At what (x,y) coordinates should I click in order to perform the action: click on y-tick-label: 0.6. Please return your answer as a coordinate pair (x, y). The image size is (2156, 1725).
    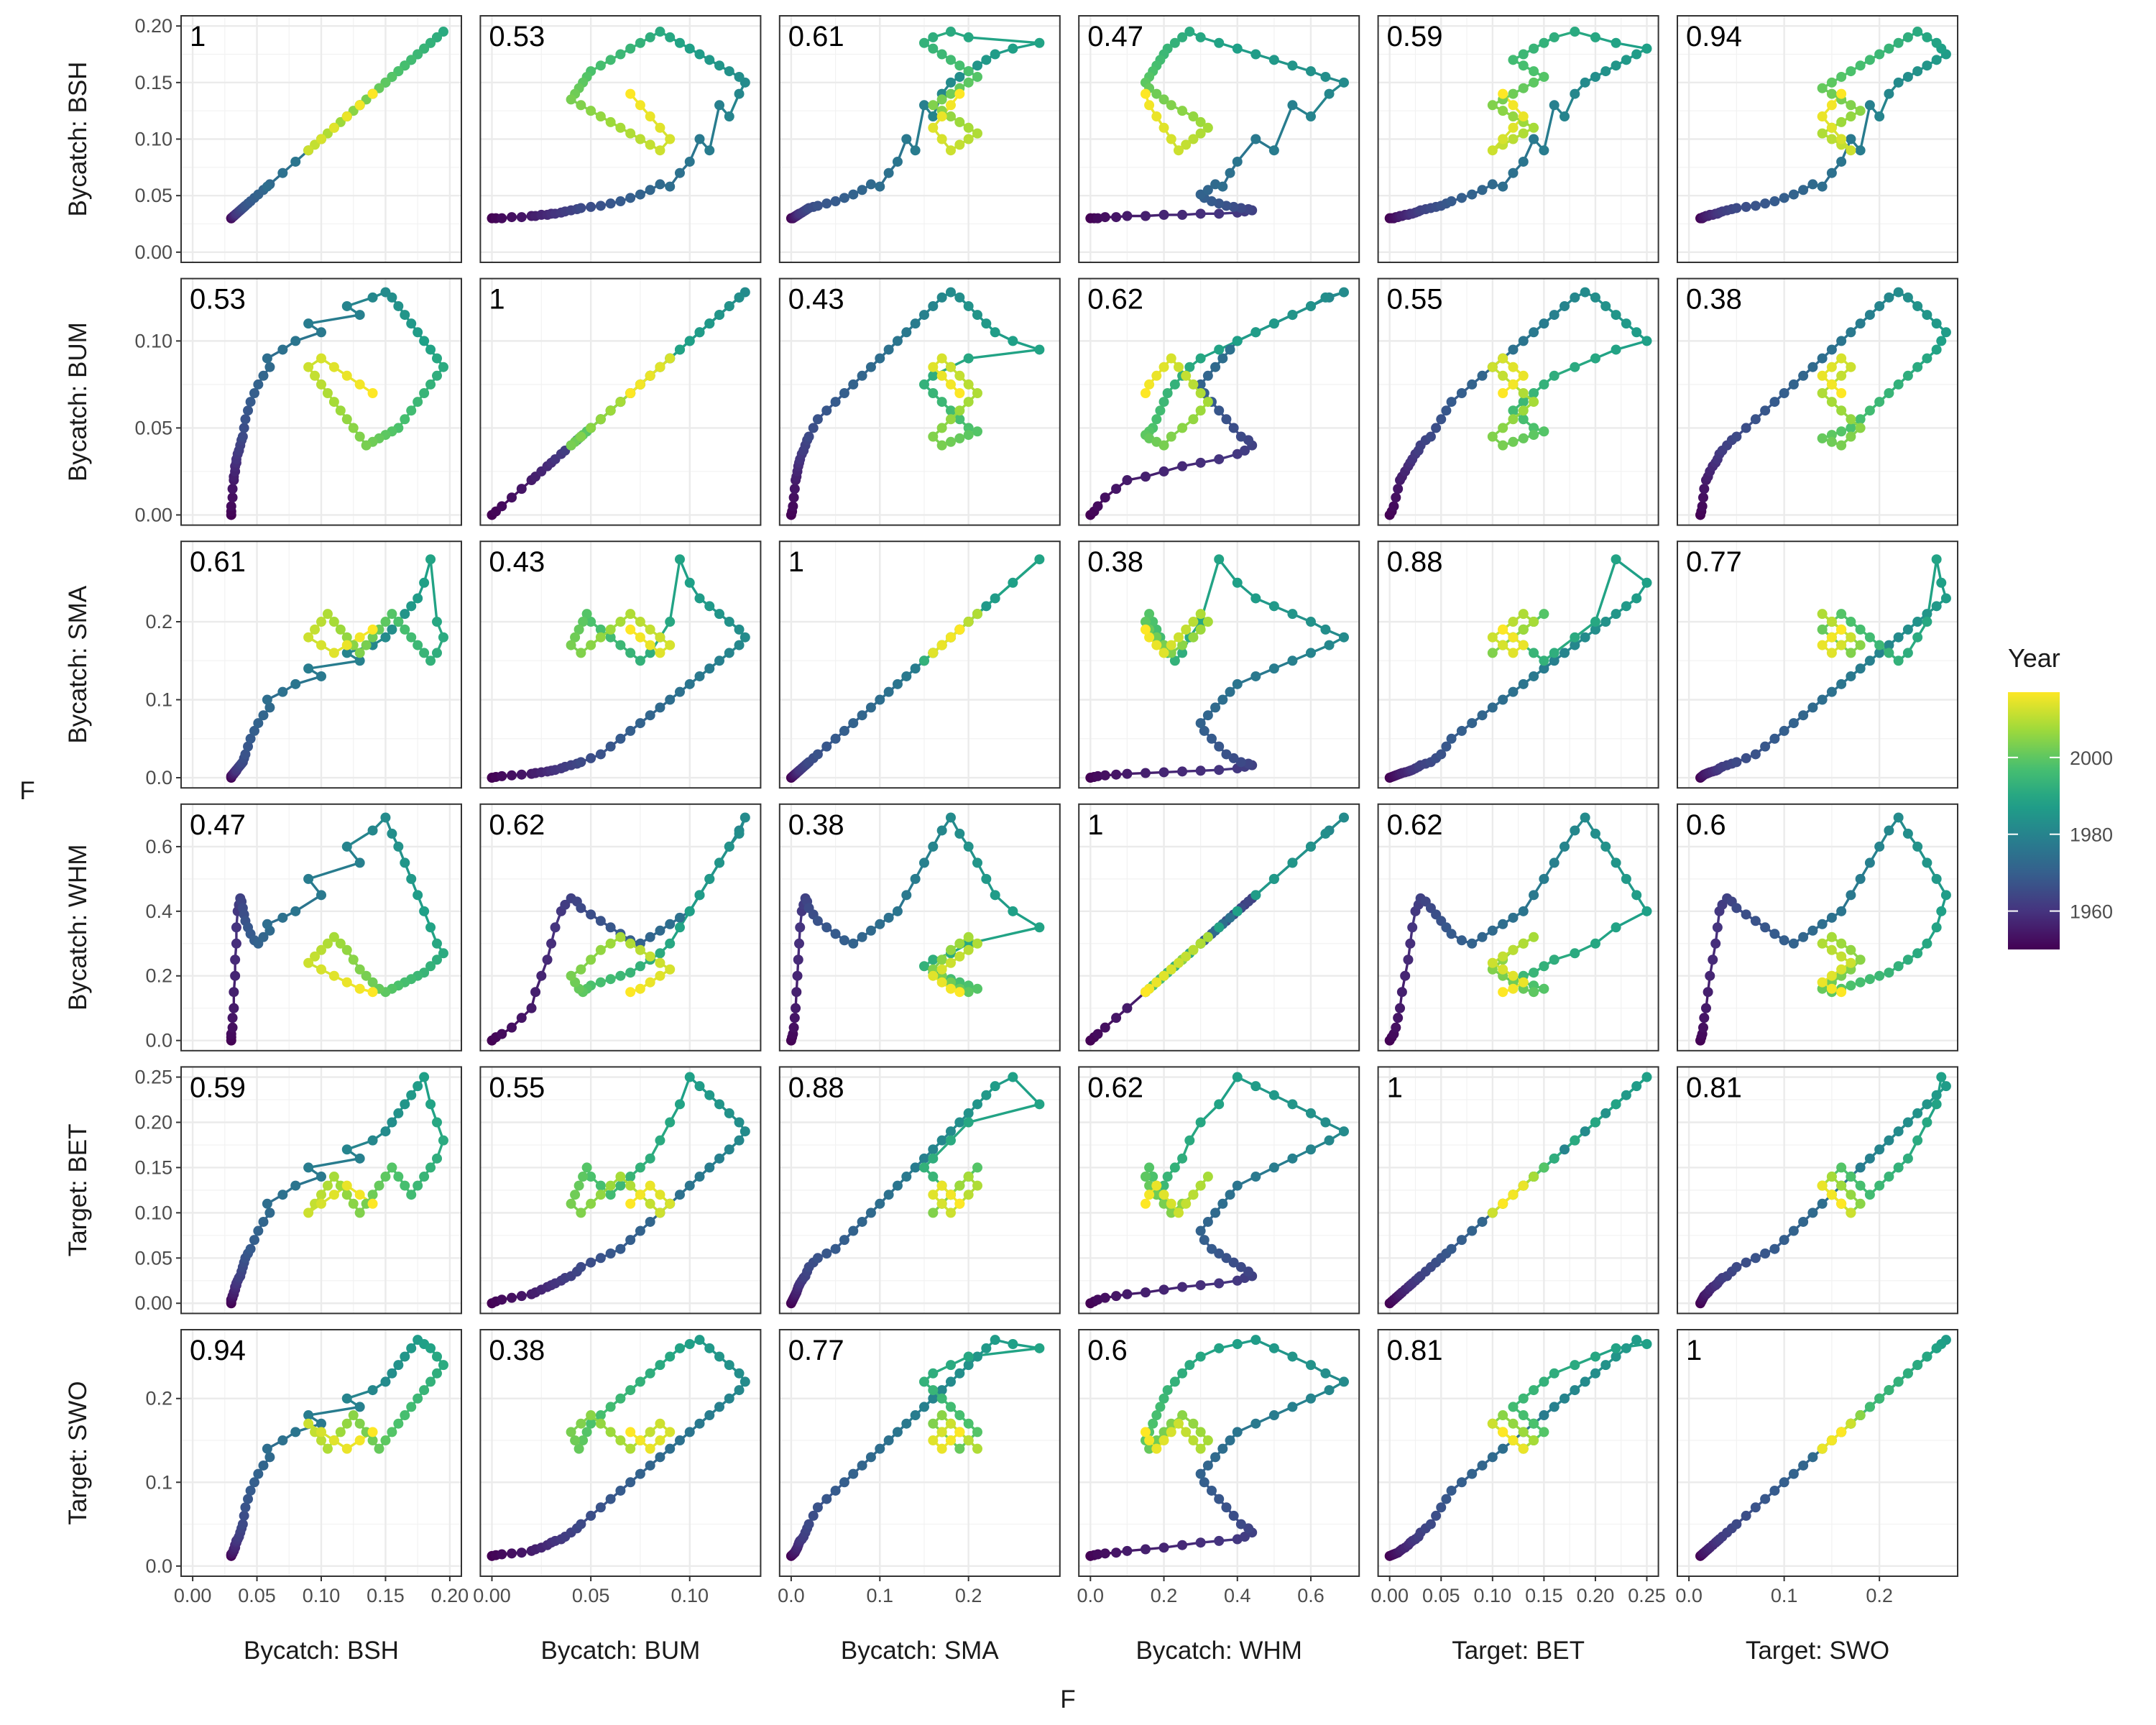
    Looking at the image, I should click on (158, 846).